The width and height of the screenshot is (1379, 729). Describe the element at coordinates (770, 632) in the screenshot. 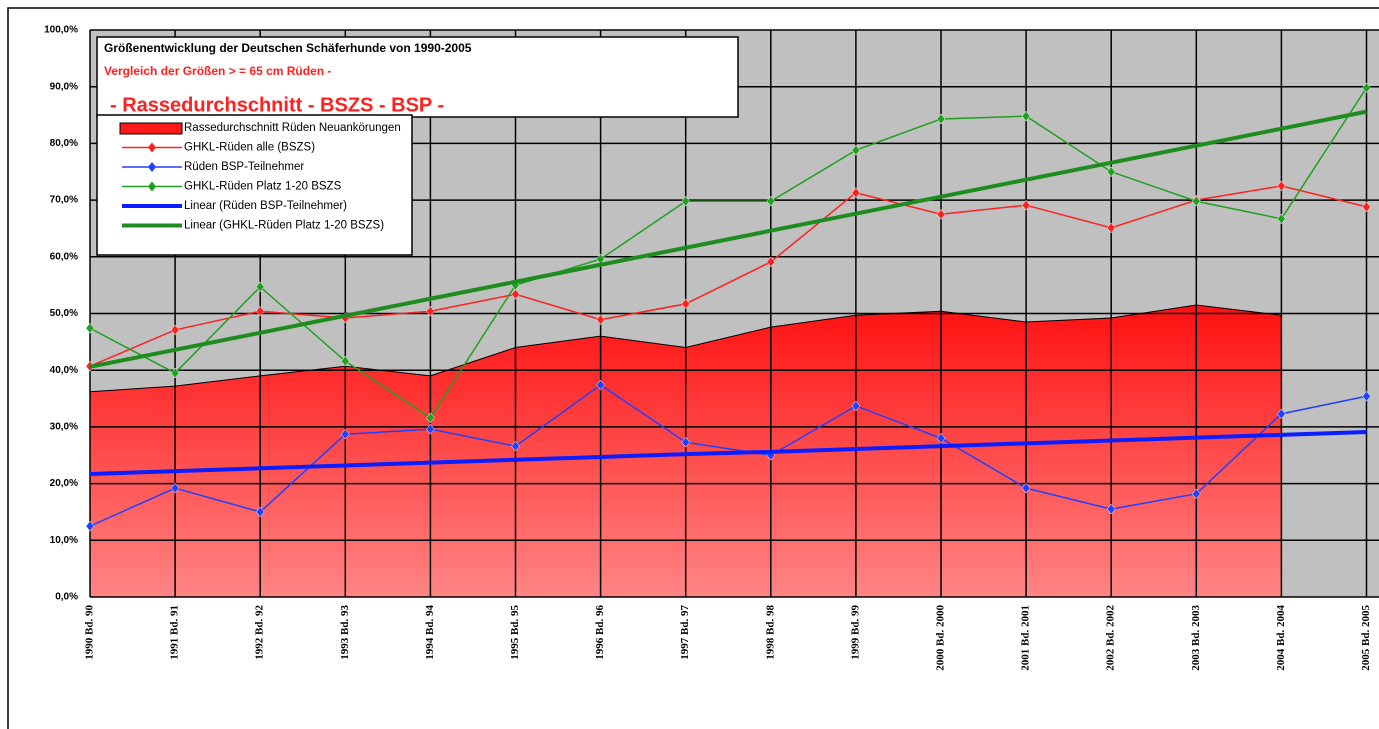

I see `x-tick-label: 1998 Bd. 98` at that location.